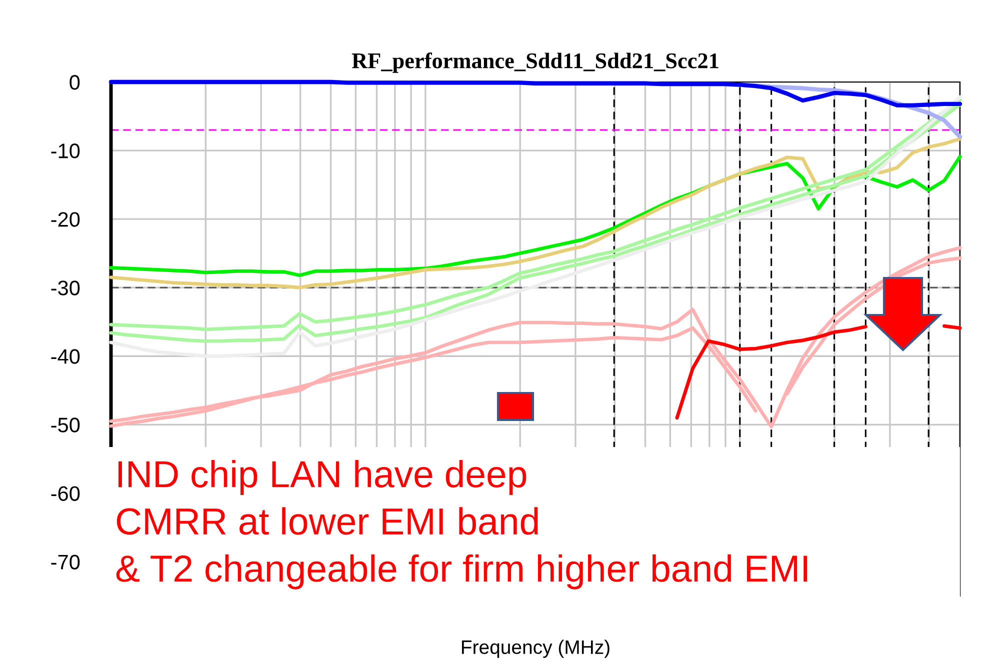  What do you see at coordinates (65, 425) in the screenshot?
I see `y-tick-label: -50` at bounding box center [65, 425].